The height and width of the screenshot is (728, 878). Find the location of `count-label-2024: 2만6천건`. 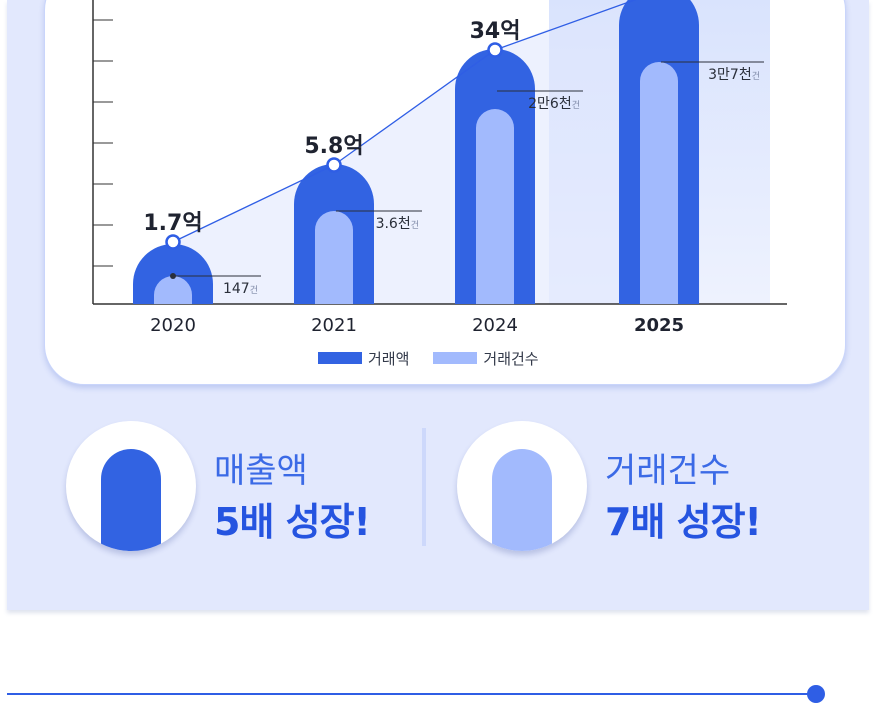

count-label-2024: 2만6천건 is located at coordinates (554, 104).